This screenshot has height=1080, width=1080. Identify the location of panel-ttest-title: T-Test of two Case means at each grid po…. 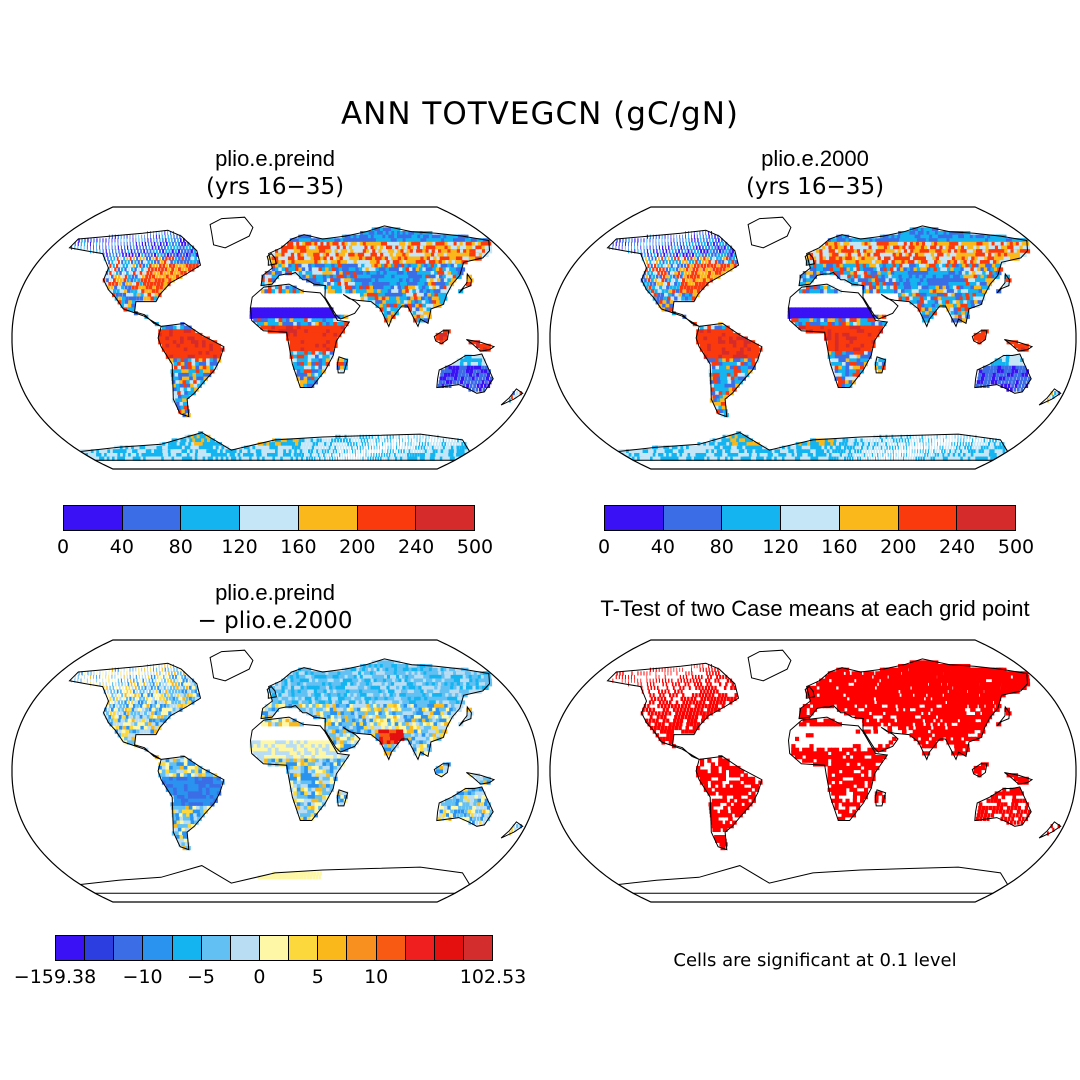
(815, 608).